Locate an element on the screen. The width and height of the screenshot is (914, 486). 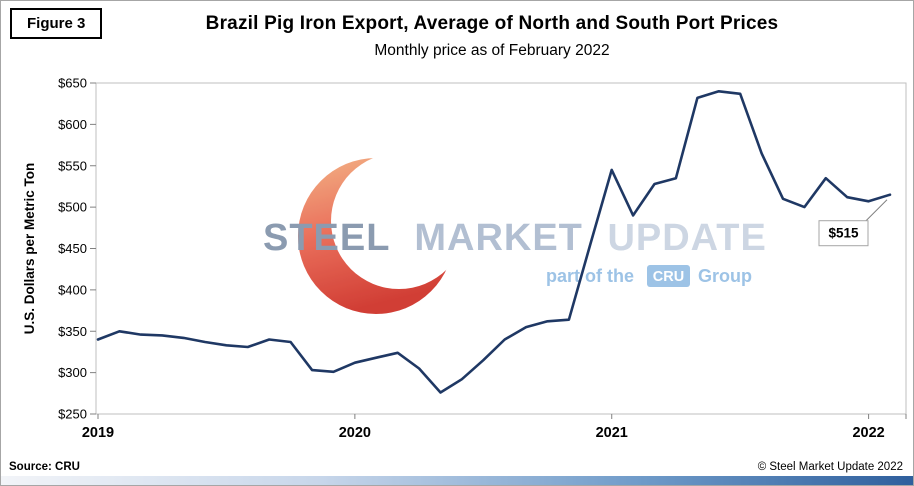
smu-watermark-text: STEEL MARKET UPDATE is located at coordinates (515, 238).